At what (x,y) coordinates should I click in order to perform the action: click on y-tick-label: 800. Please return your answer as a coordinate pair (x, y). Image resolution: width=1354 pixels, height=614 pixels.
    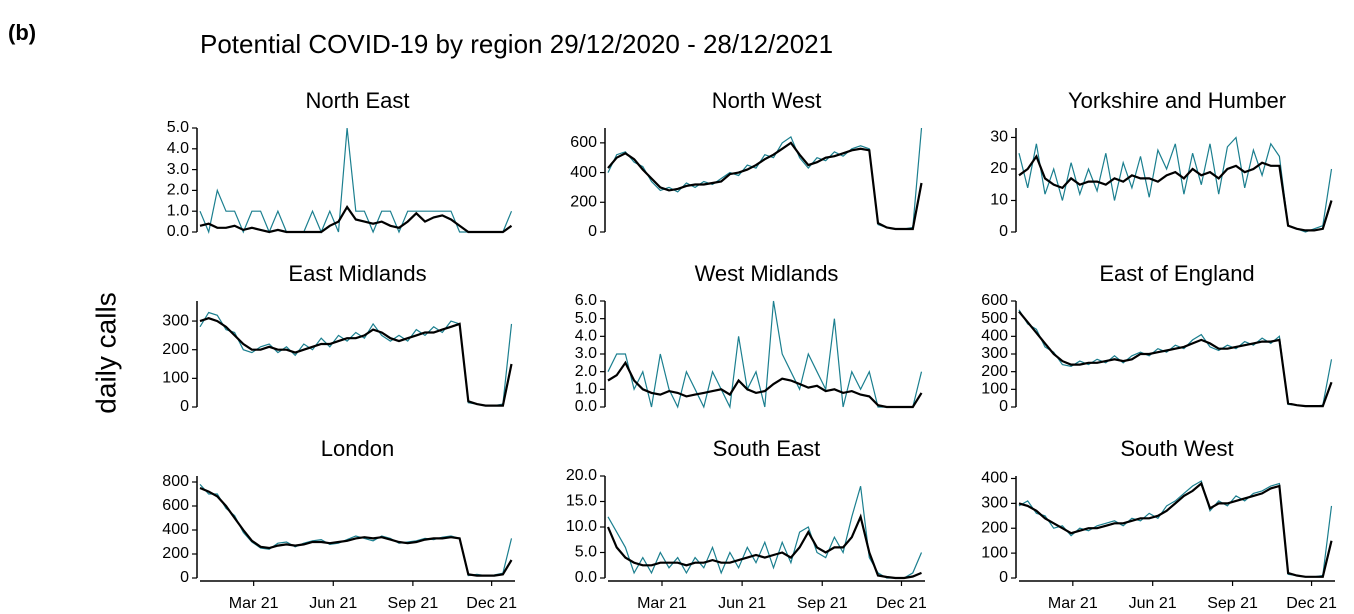
    Looking at the image, I should click on (175, 481).